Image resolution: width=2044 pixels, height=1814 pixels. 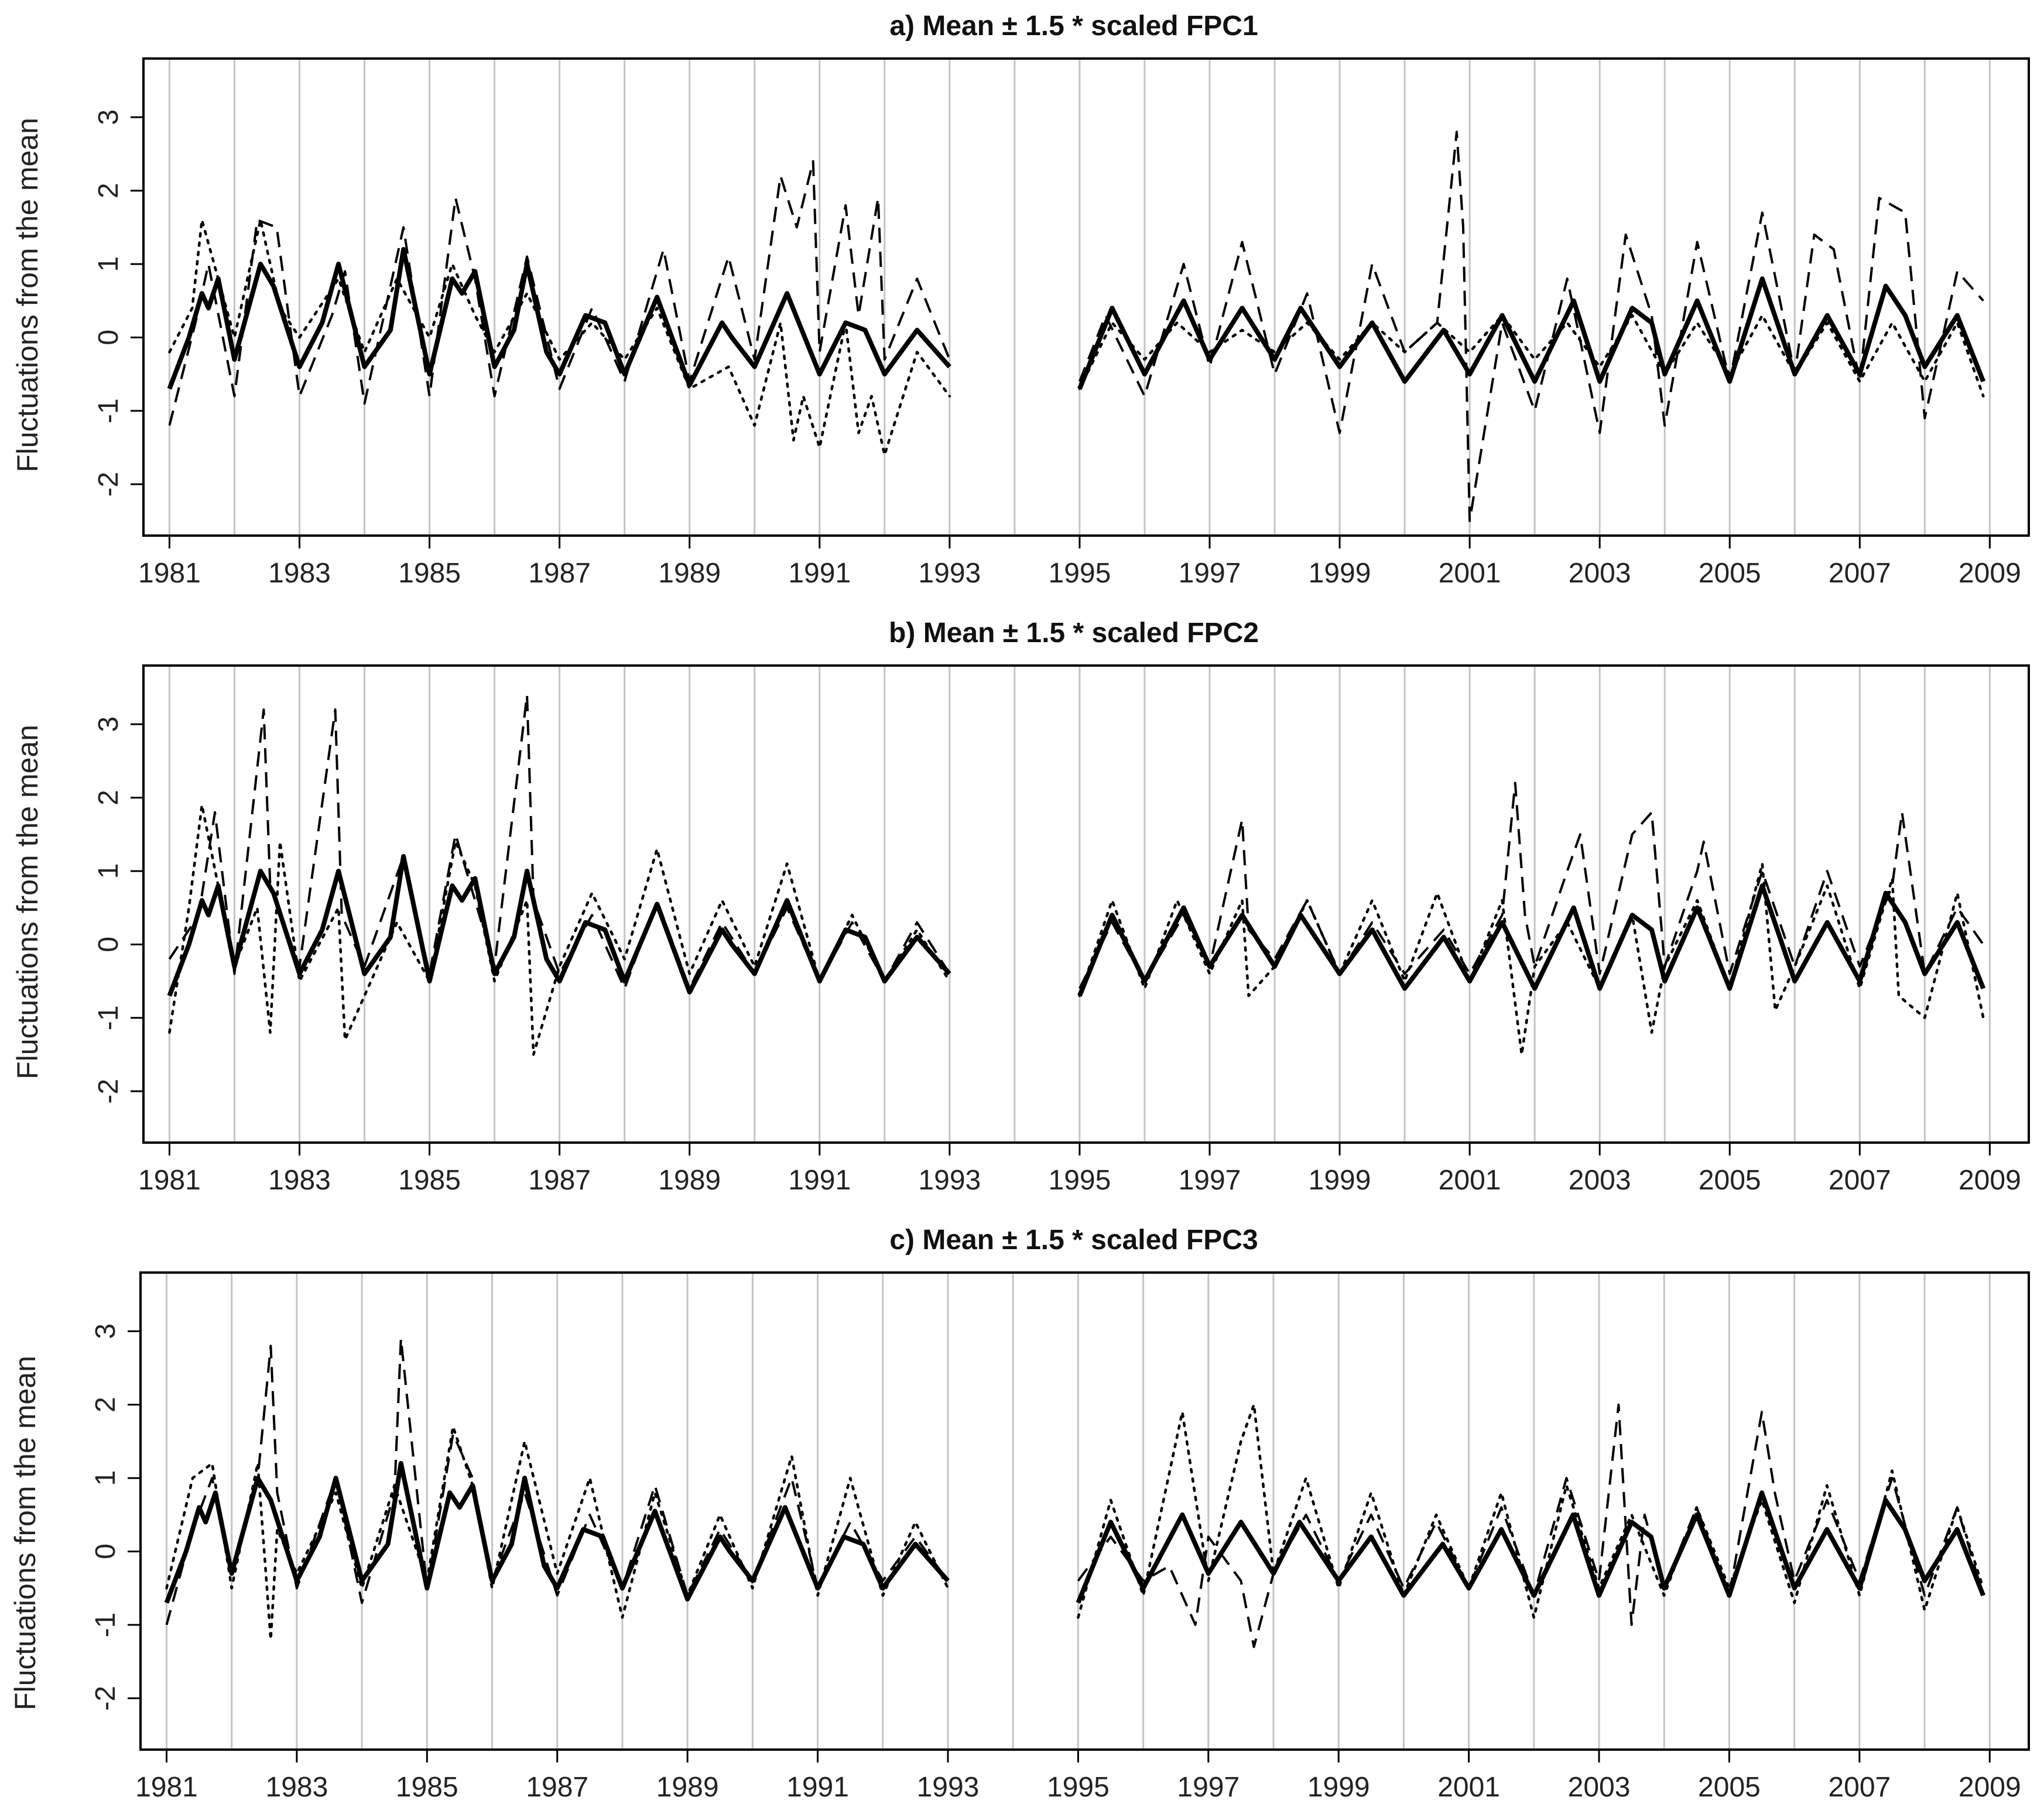 What do you see at coordinates (1470, 1181) in the screenshot?
I see `panel-b-xtick-label-2001: 2001` at bounding box center [1470, 1181].